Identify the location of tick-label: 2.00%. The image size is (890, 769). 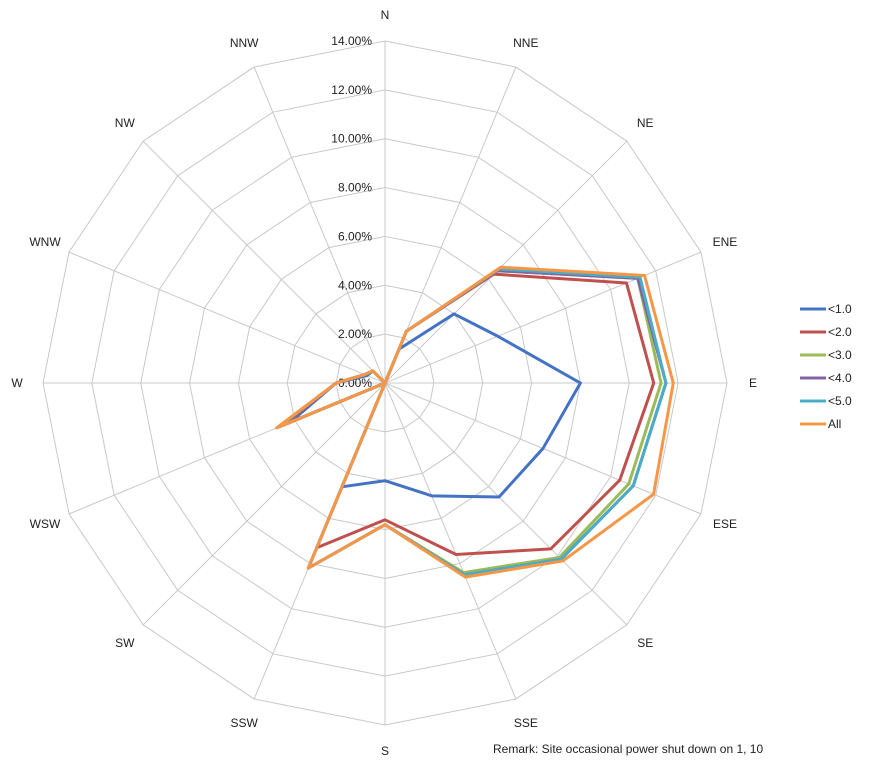
(355, 334).